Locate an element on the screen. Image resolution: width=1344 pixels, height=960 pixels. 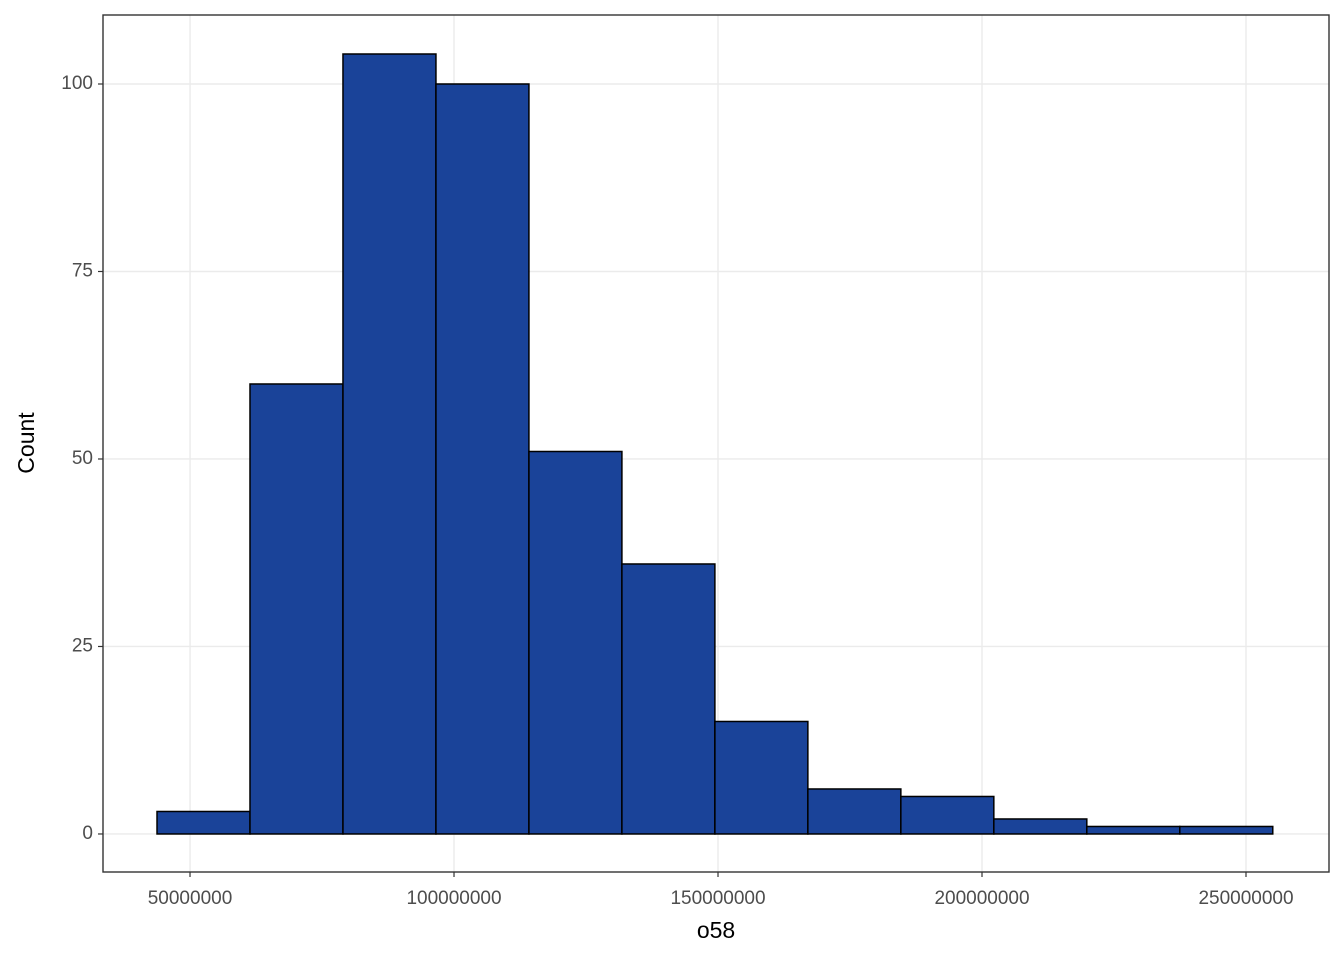
y-tick-label: 50 is located at coordinates (82, 458).